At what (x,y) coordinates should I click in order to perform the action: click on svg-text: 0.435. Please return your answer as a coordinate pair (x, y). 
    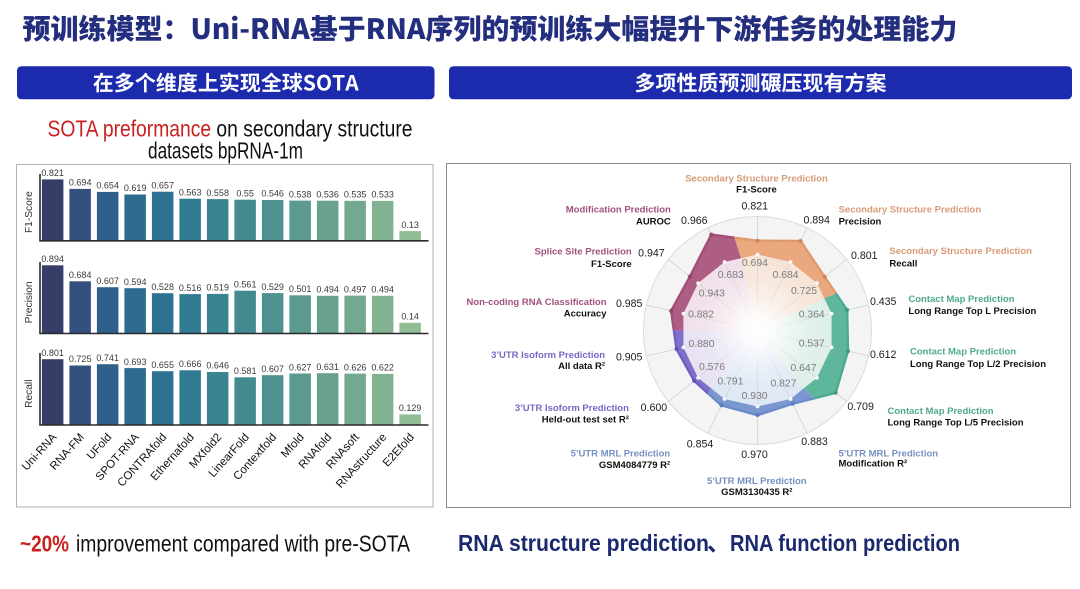
    Looking at the image, I should click on (883, 302).